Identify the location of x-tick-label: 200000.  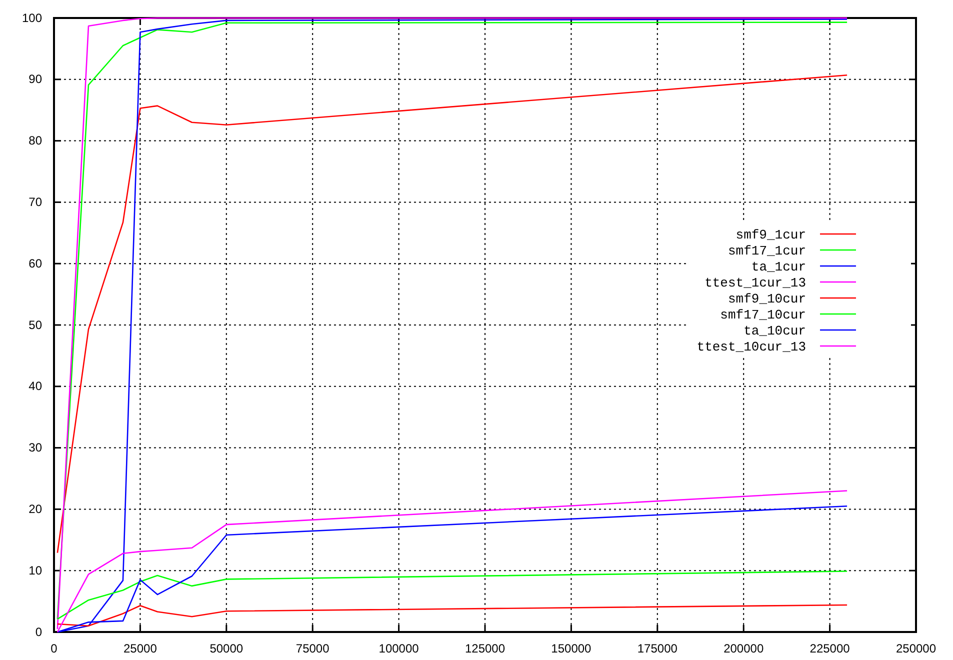
(744, 649).